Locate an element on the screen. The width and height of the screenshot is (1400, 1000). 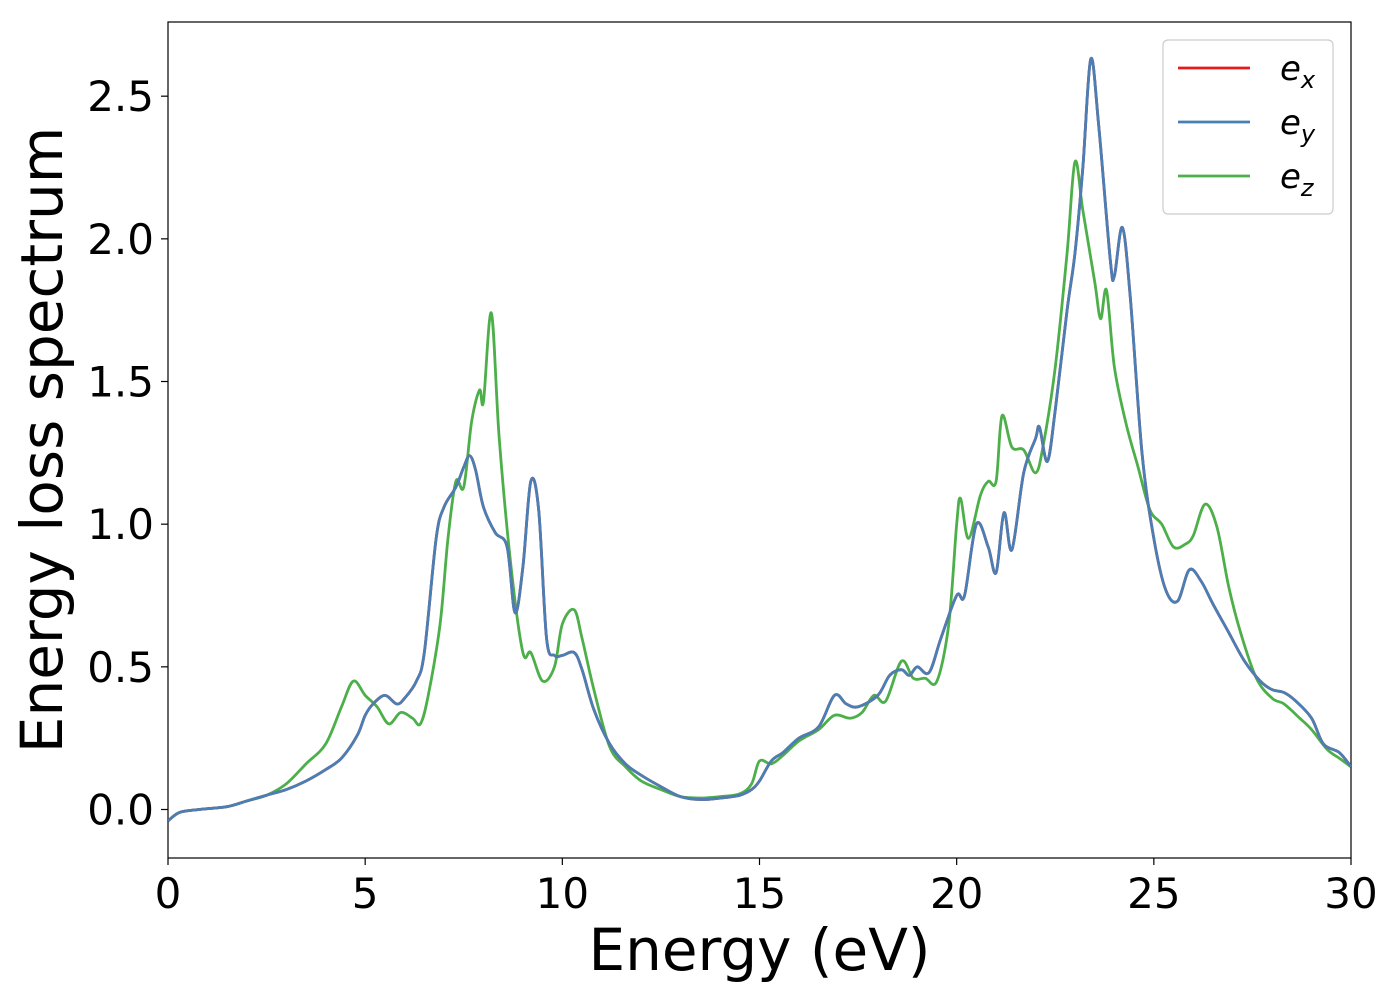
y-tick-label: 2.0 is located at coordinates (120, 239).